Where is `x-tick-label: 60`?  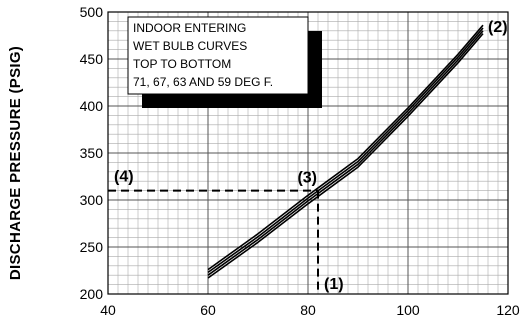 x-tick-label: 60 is located at coordinates (208, 310).